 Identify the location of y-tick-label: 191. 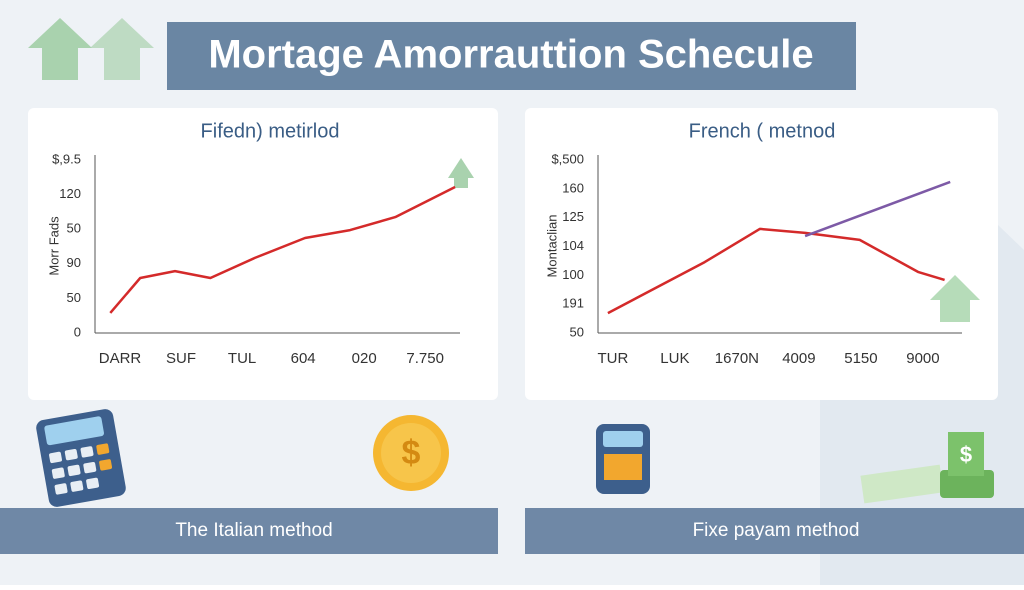
(573, 303).